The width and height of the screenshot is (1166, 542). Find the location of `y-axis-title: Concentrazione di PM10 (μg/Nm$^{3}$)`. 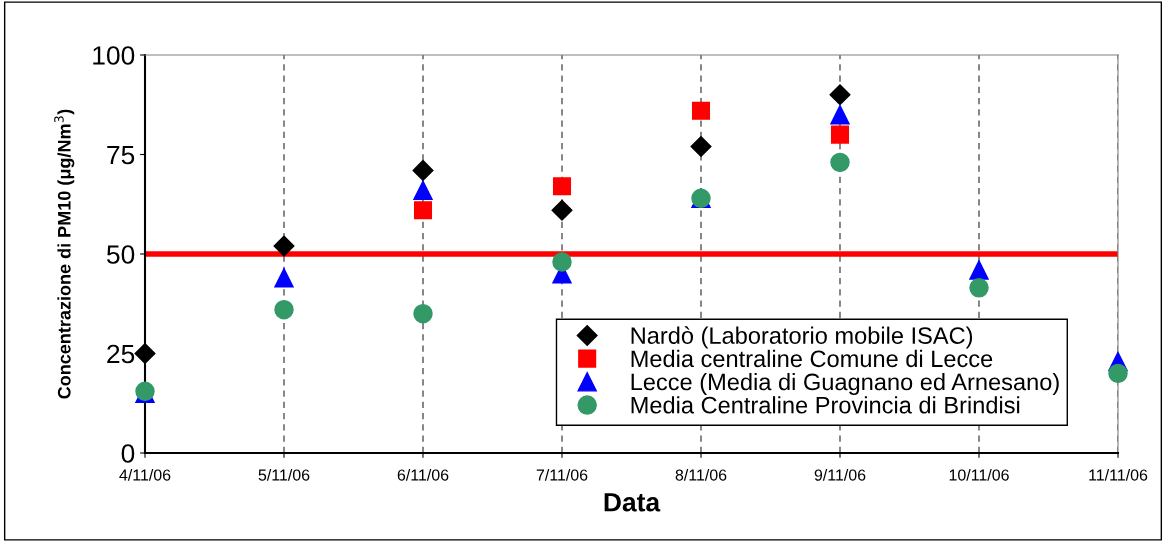

y-axis-title: Concentrazione di PM10 (μg/Nm$^{3}$) is located at coordinates (64, 254).